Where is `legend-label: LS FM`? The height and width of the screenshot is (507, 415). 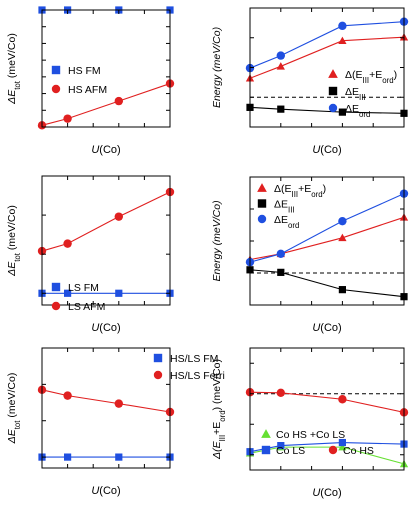
legend-label: LS FM is located at coordinates (83, 288).